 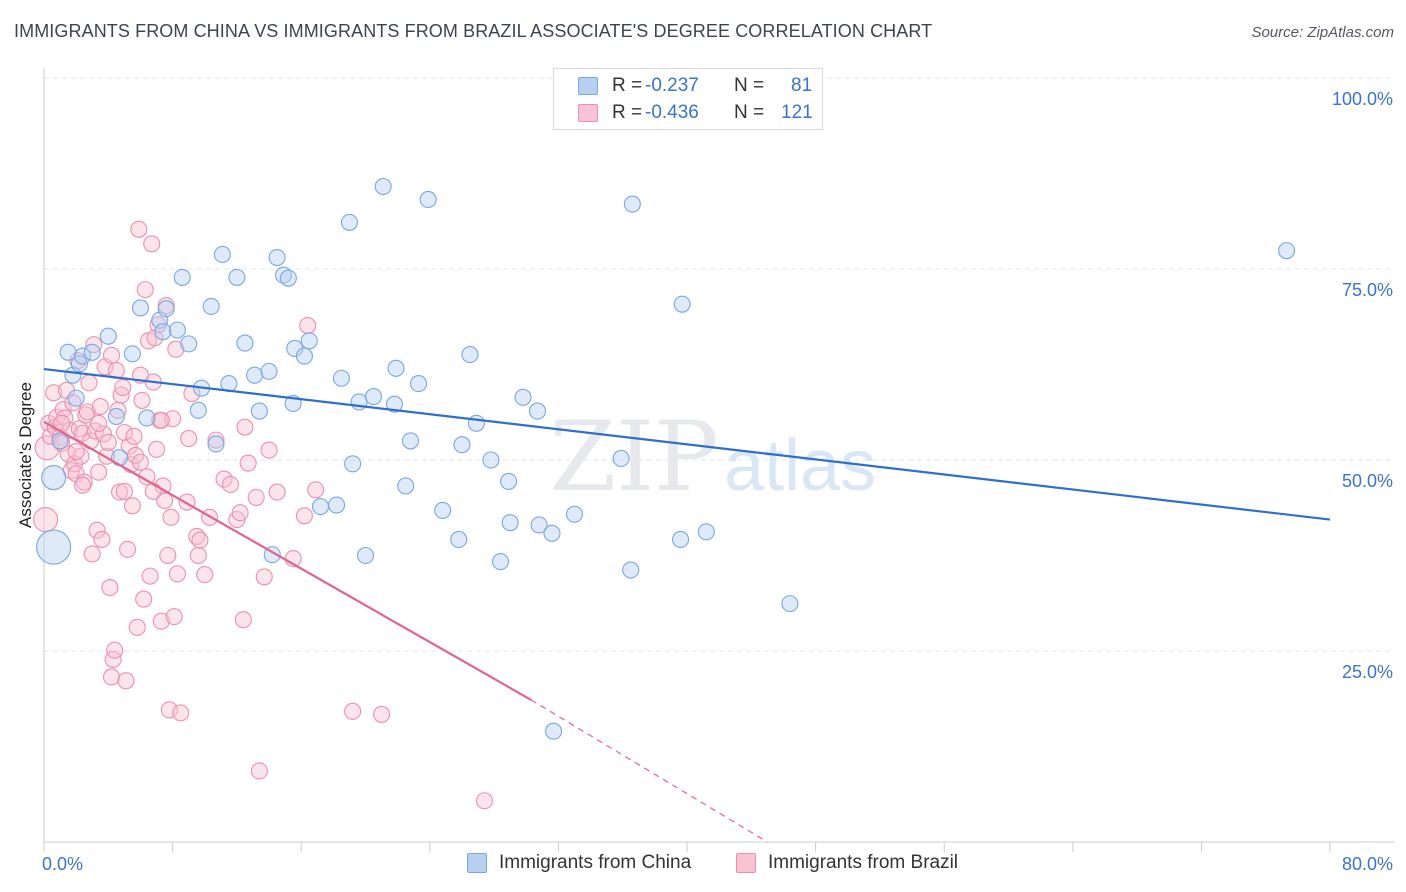 I want to click on watermark-zip: ZIP, so click(x=633, y=457).